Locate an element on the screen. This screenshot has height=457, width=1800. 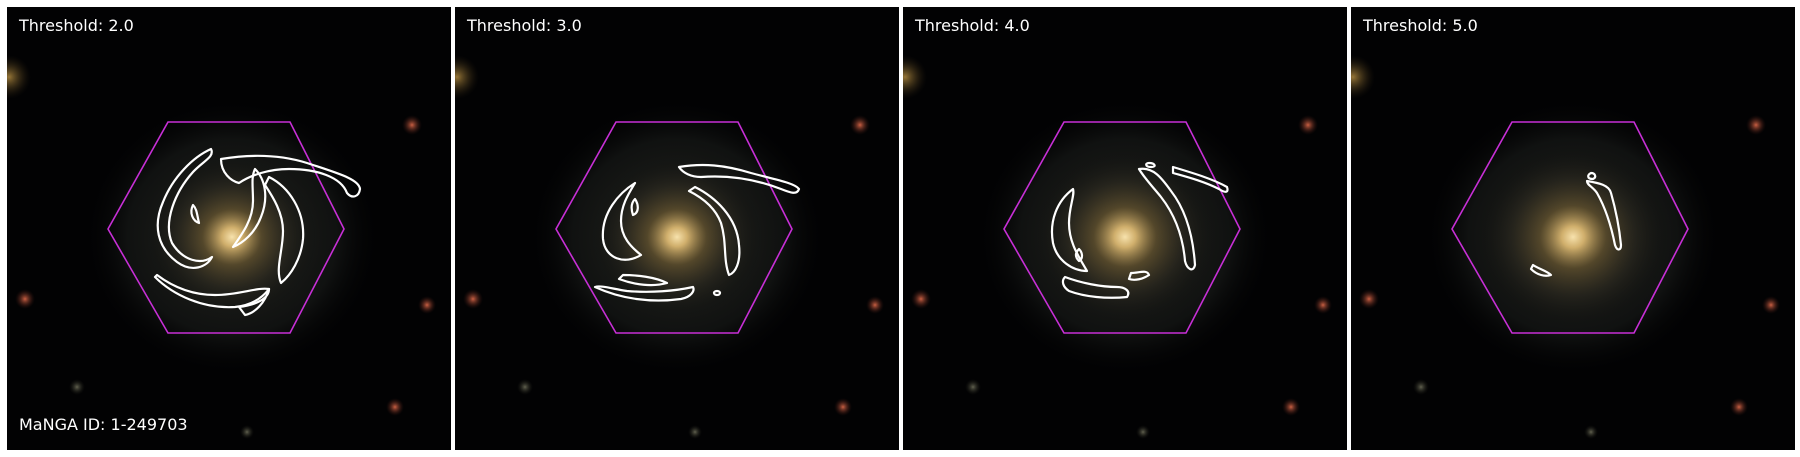
threshold-label: Threshold: 3.0 is located at coordinates (524, 25).